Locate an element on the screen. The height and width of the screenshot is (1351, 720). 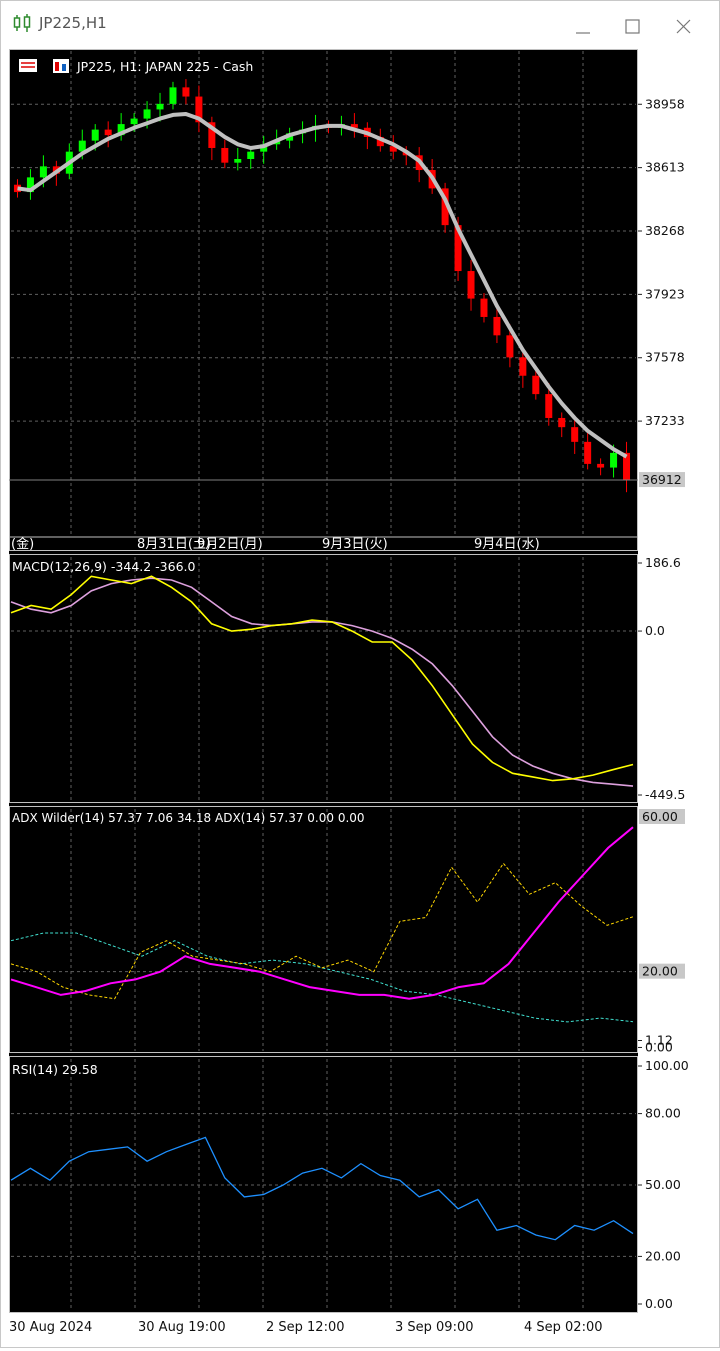
axis-label: 50.00 is located at coordinates (663, 1184).